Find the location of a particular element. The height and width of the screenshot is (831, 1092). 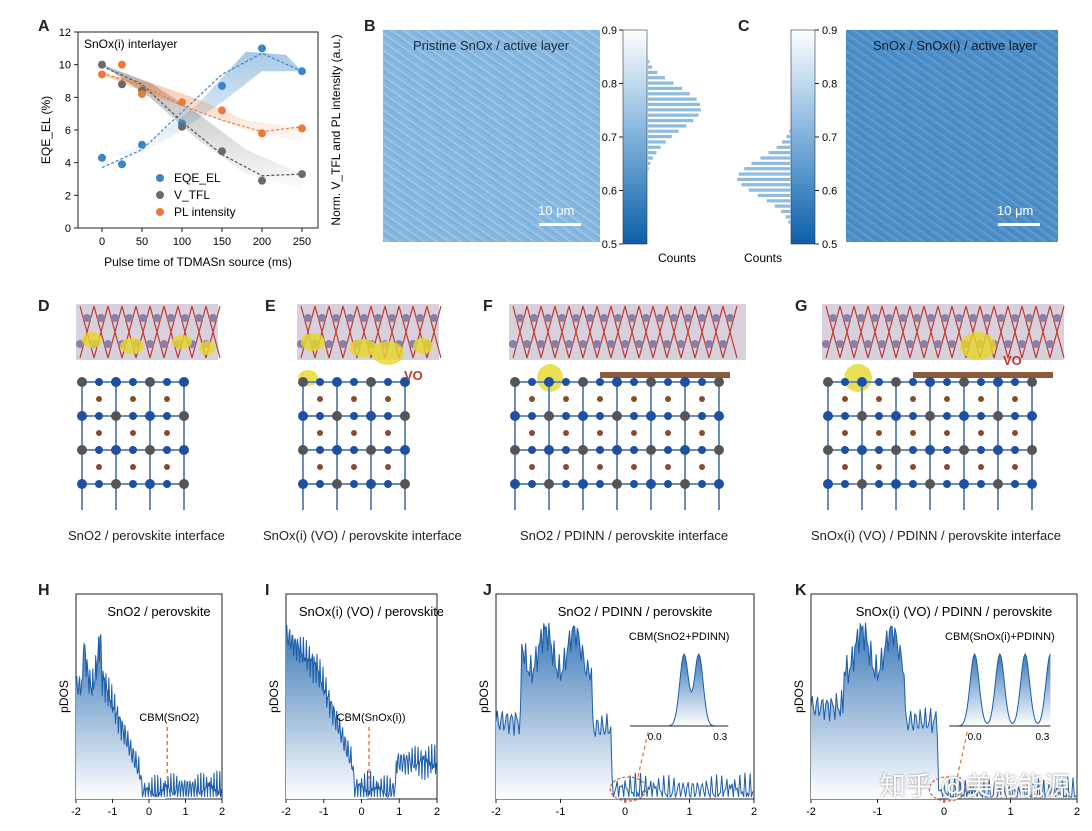

y-tick-label: 12 is located at coordinates (65, 33).